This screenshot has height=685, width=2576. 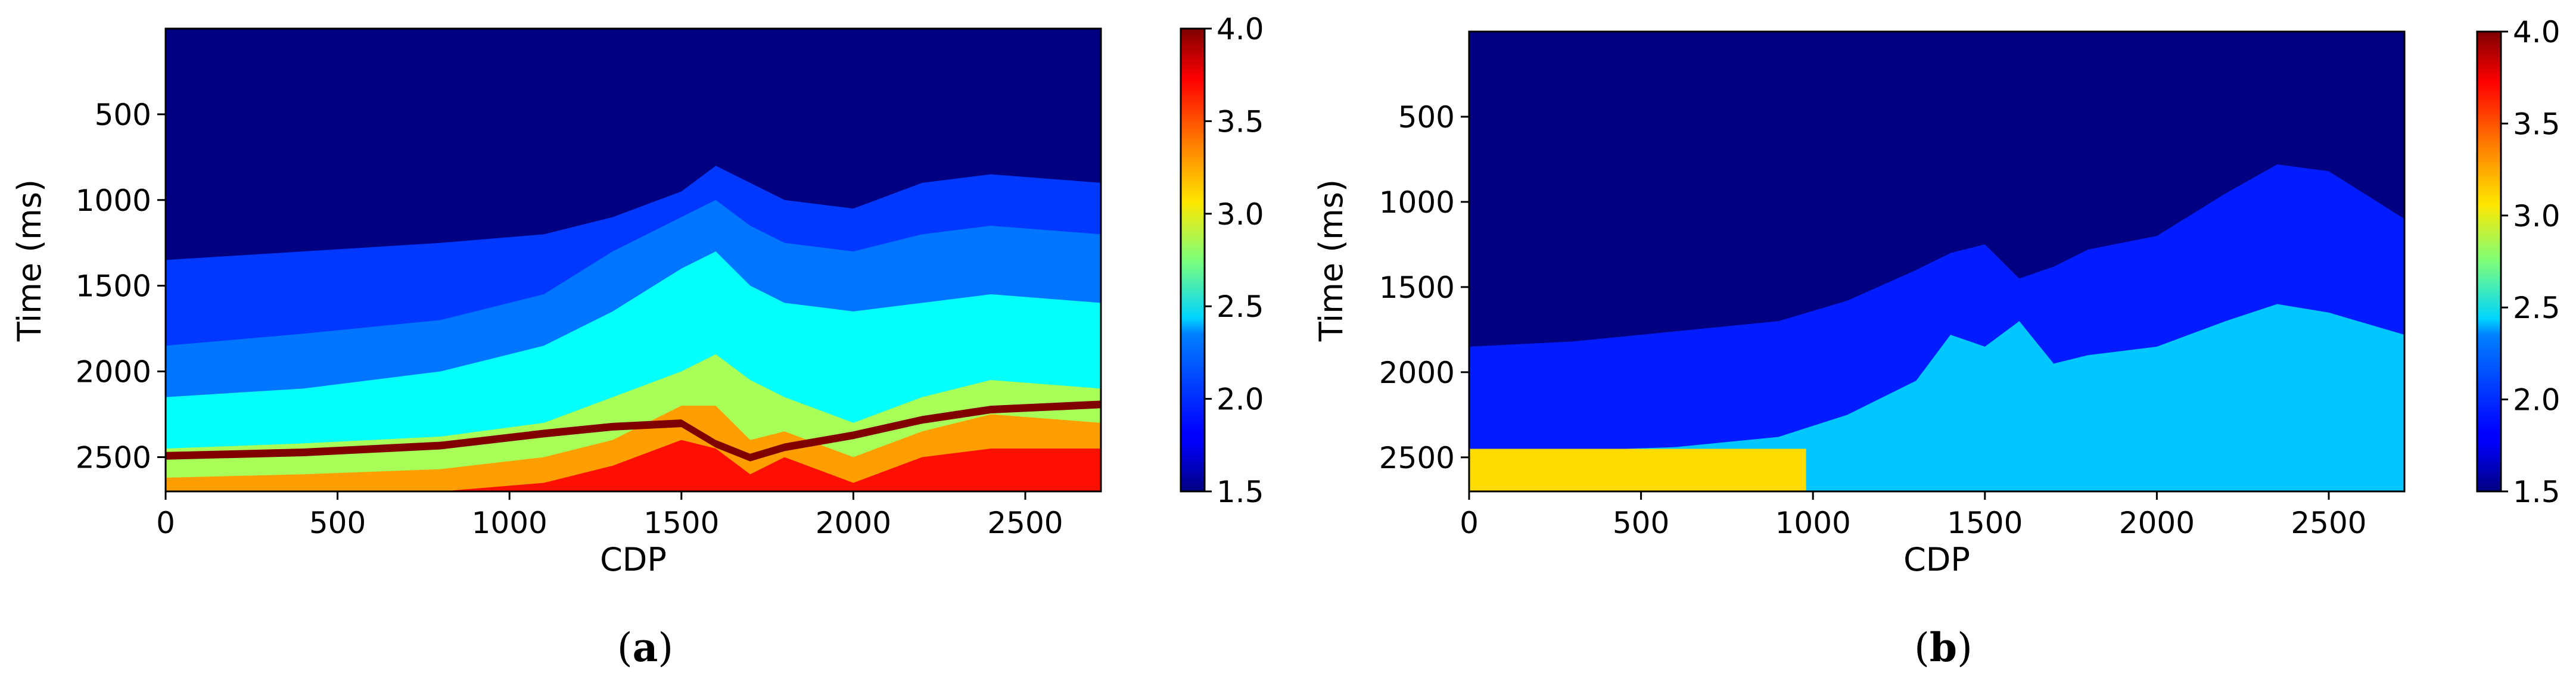 What do you see at coordinates (645, 647) in the screenshot?
I see `panel-caption: (a)` at bounding box center [645, 647].